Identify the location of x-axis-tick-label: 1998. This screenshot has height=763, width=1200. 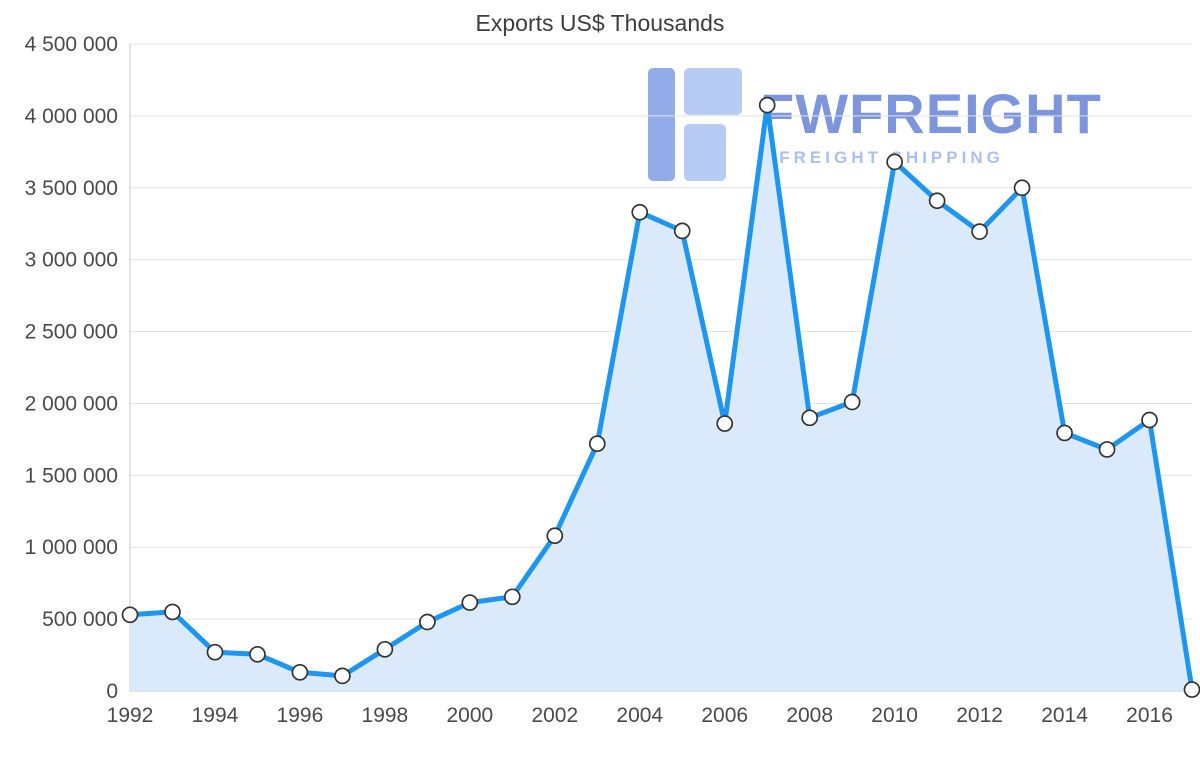
(385, 715).